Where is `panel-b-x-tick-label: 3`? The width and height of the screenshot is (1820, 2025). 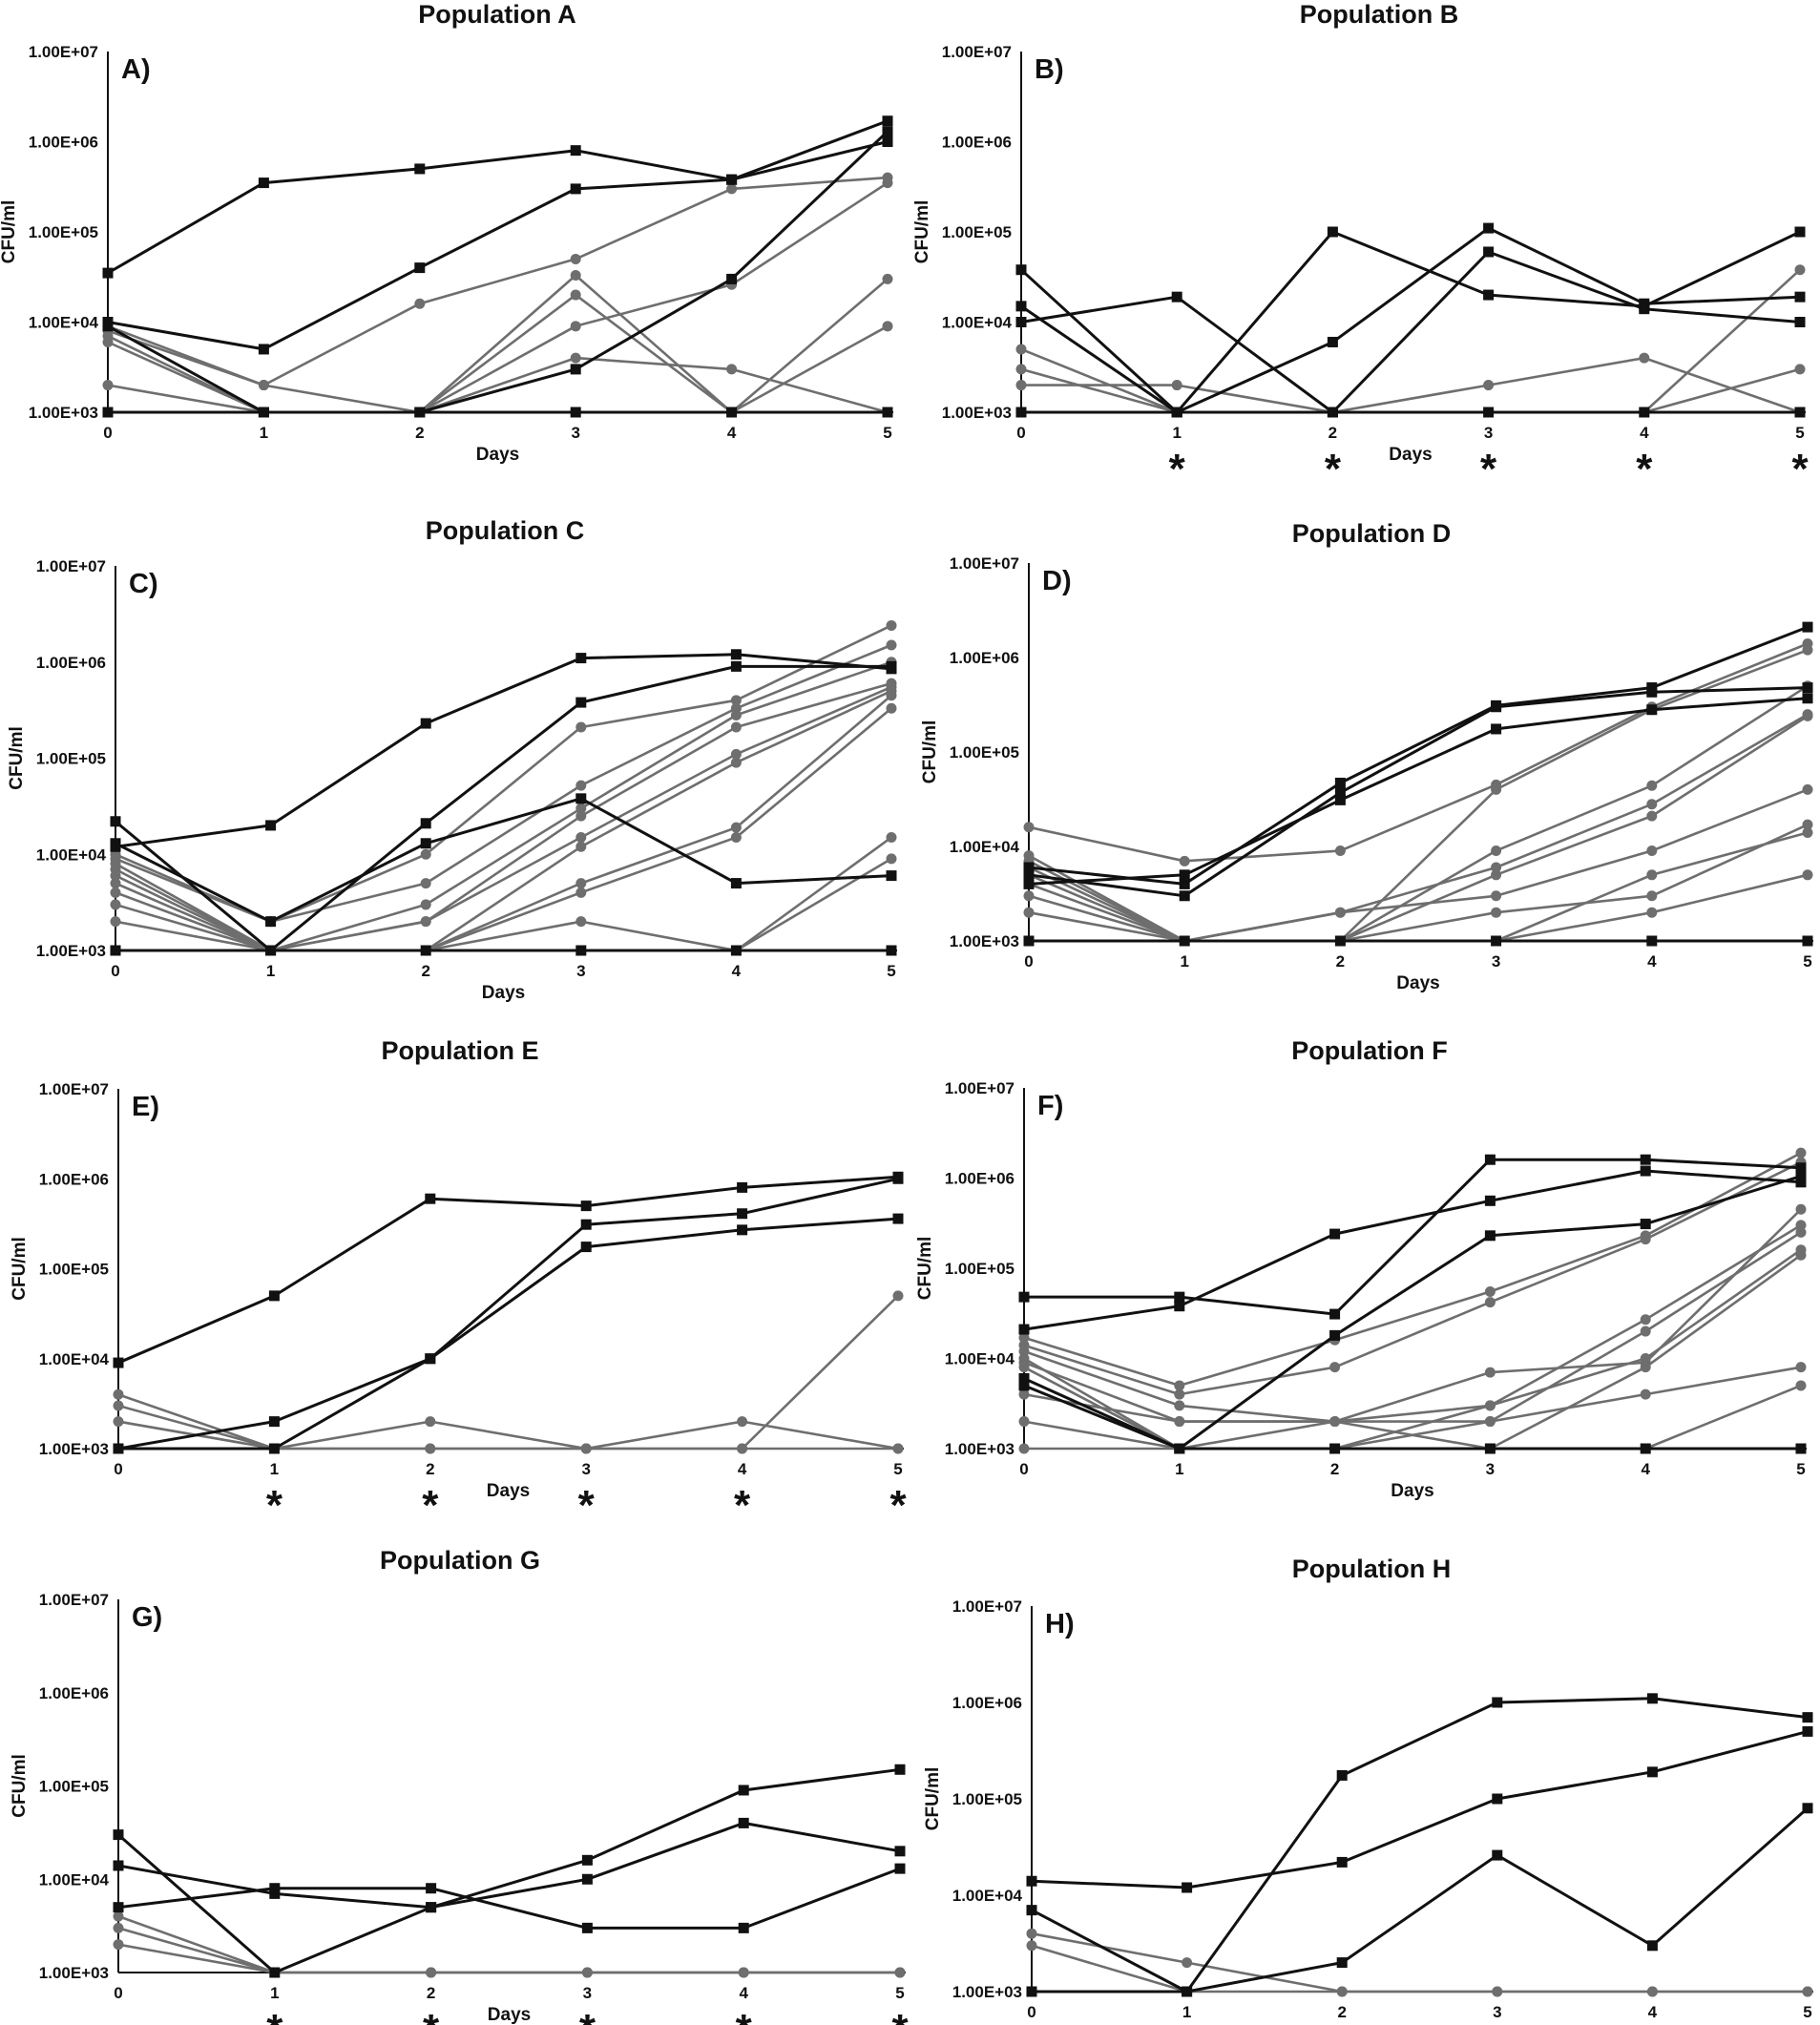
panel-b-x-tick-label: 3 is located at coordinates (1488, 433).